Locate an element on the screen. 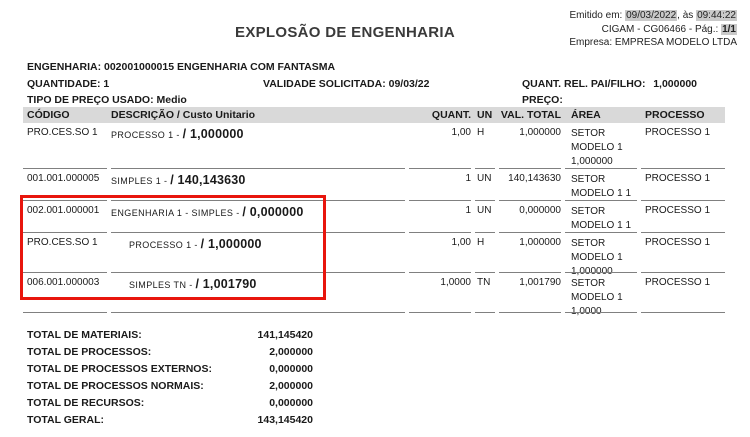  desc-unit-cost: / 1,001790 is located at coordinates (226, 284).